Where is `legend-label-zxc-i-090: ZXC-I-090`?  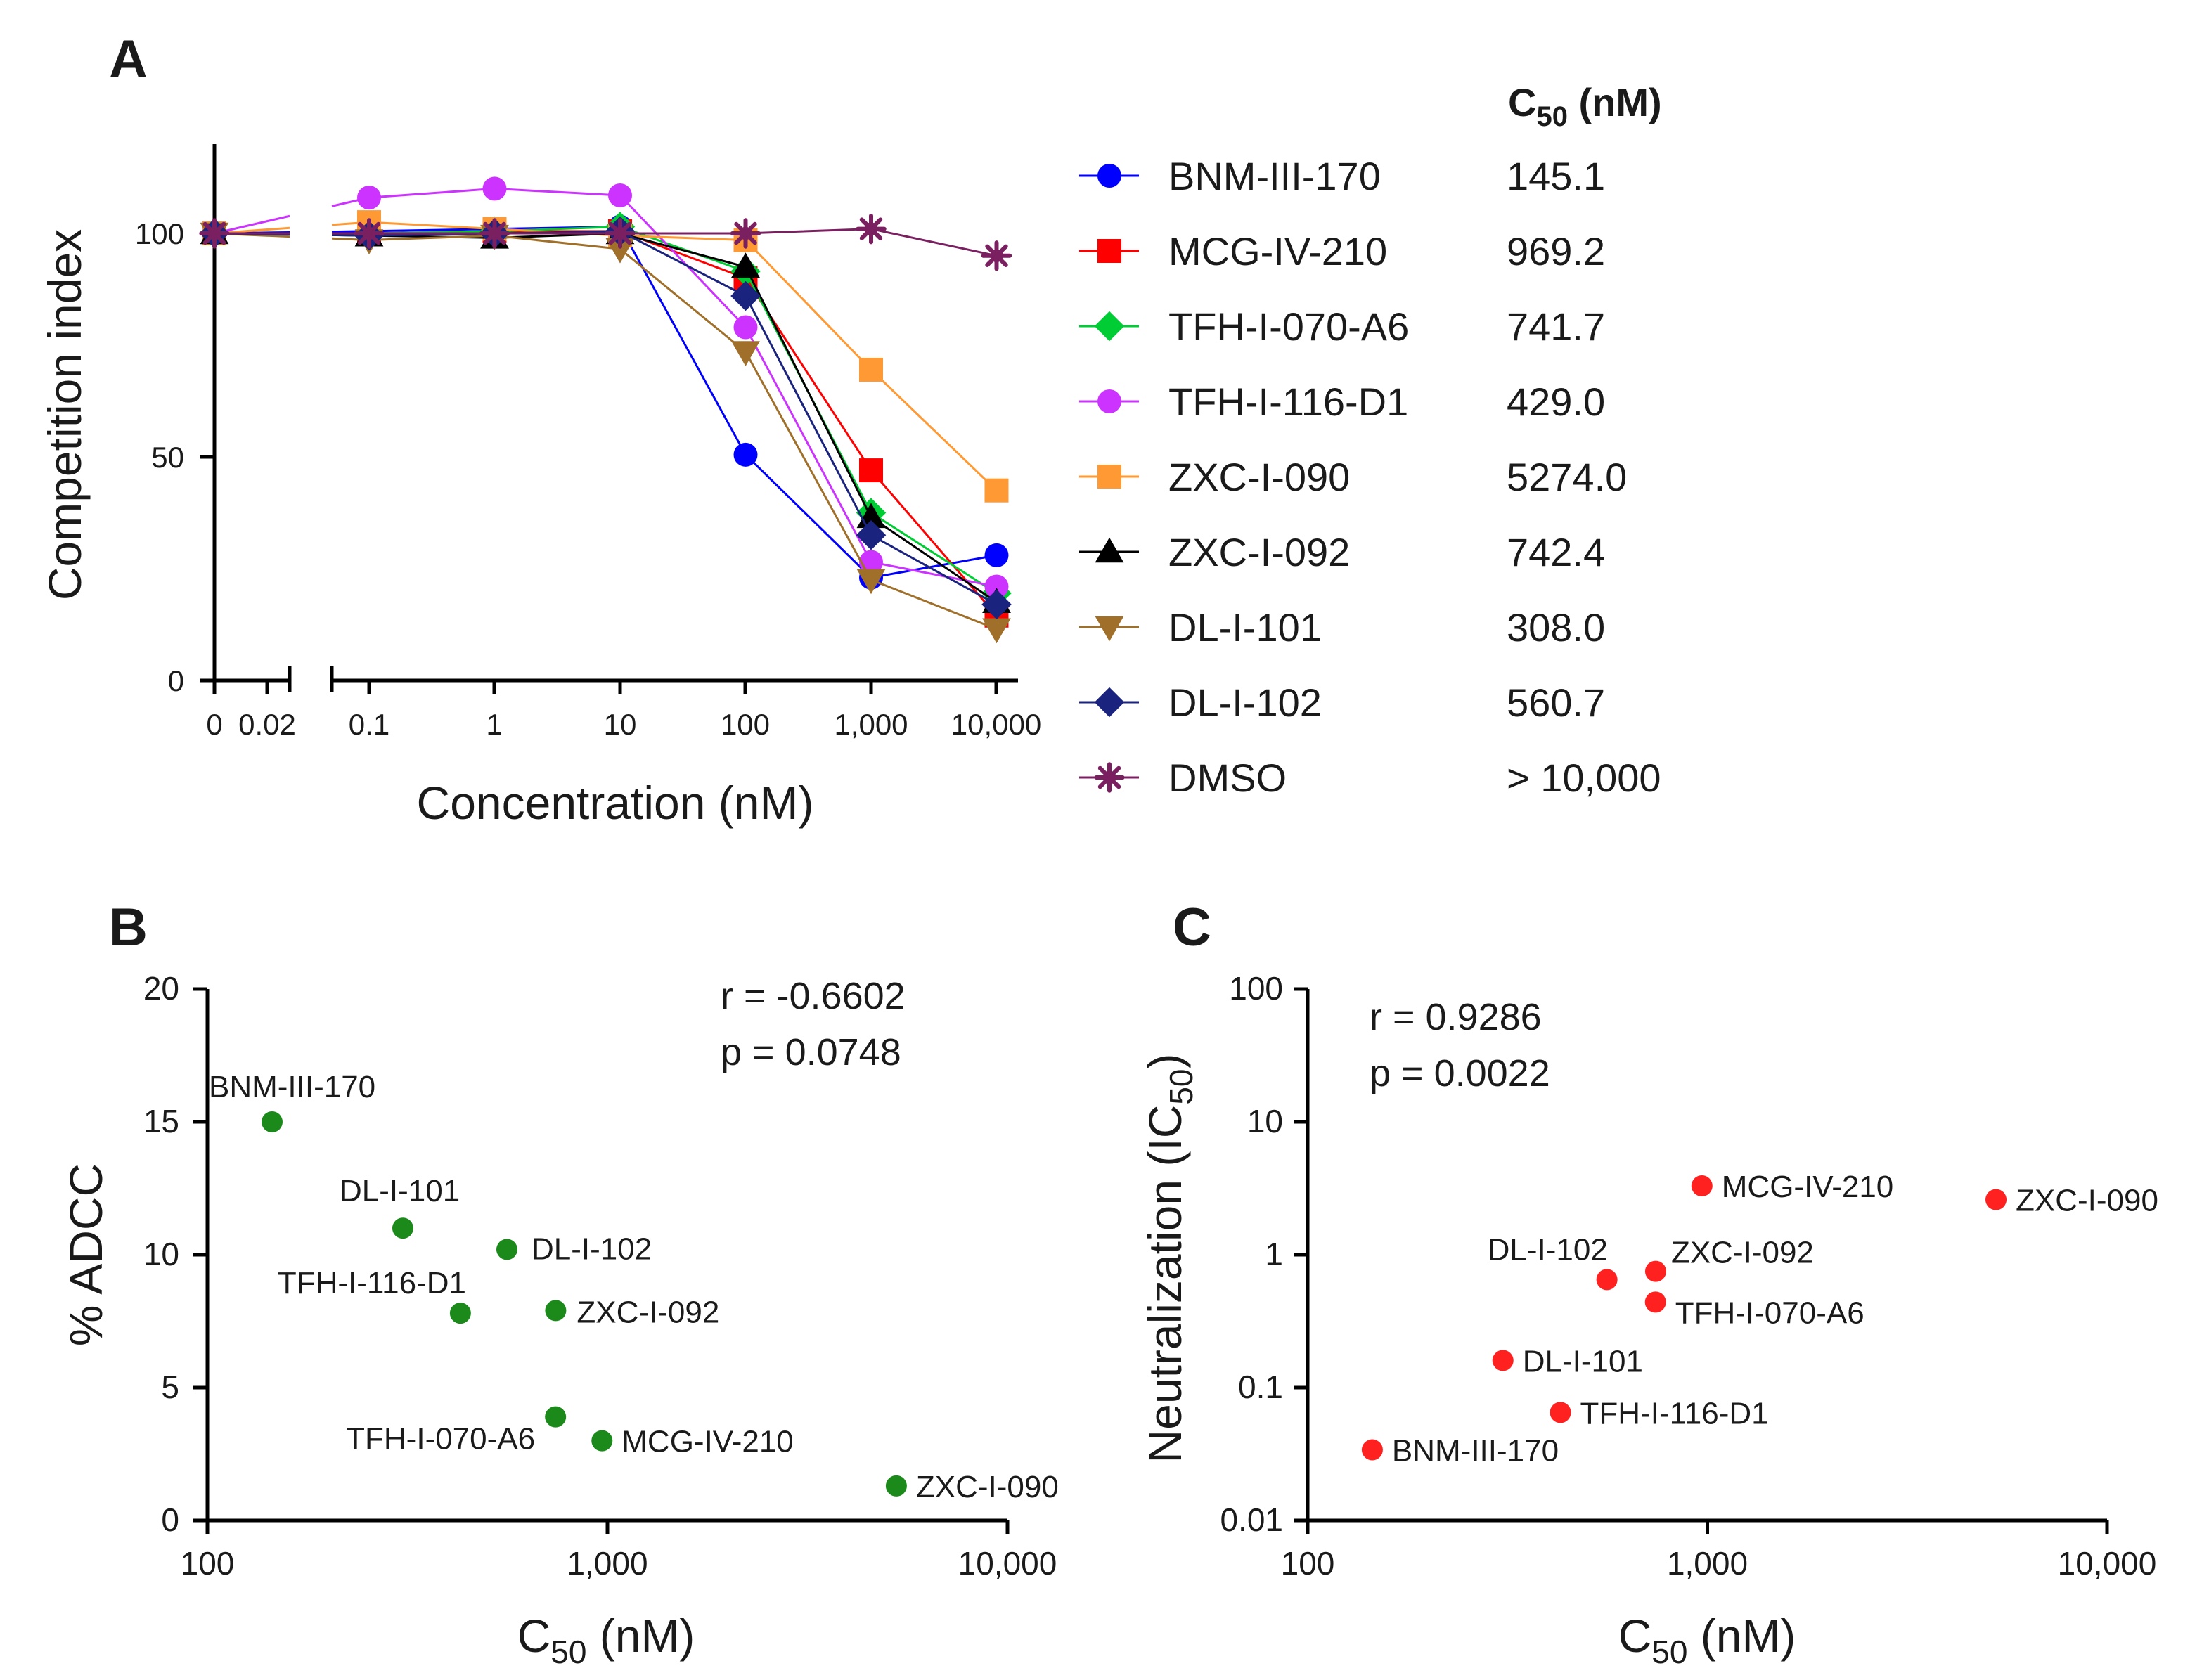 legend-label-zxc-i-090: ZXC-I-090 is located at coordinates (1259, 477).